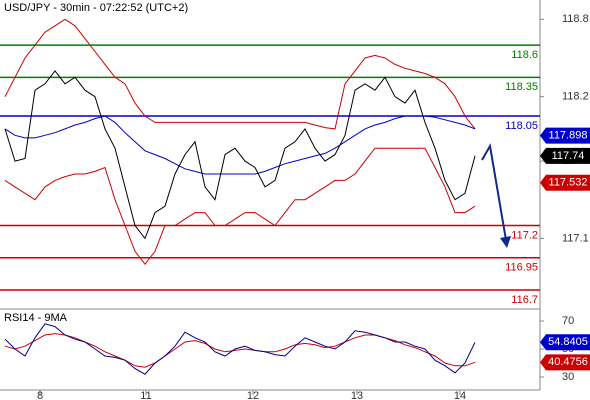 This screenshot has width=590, height=400. I want to click on panel-title: RSI14 - 9MA, so click(36, 318).